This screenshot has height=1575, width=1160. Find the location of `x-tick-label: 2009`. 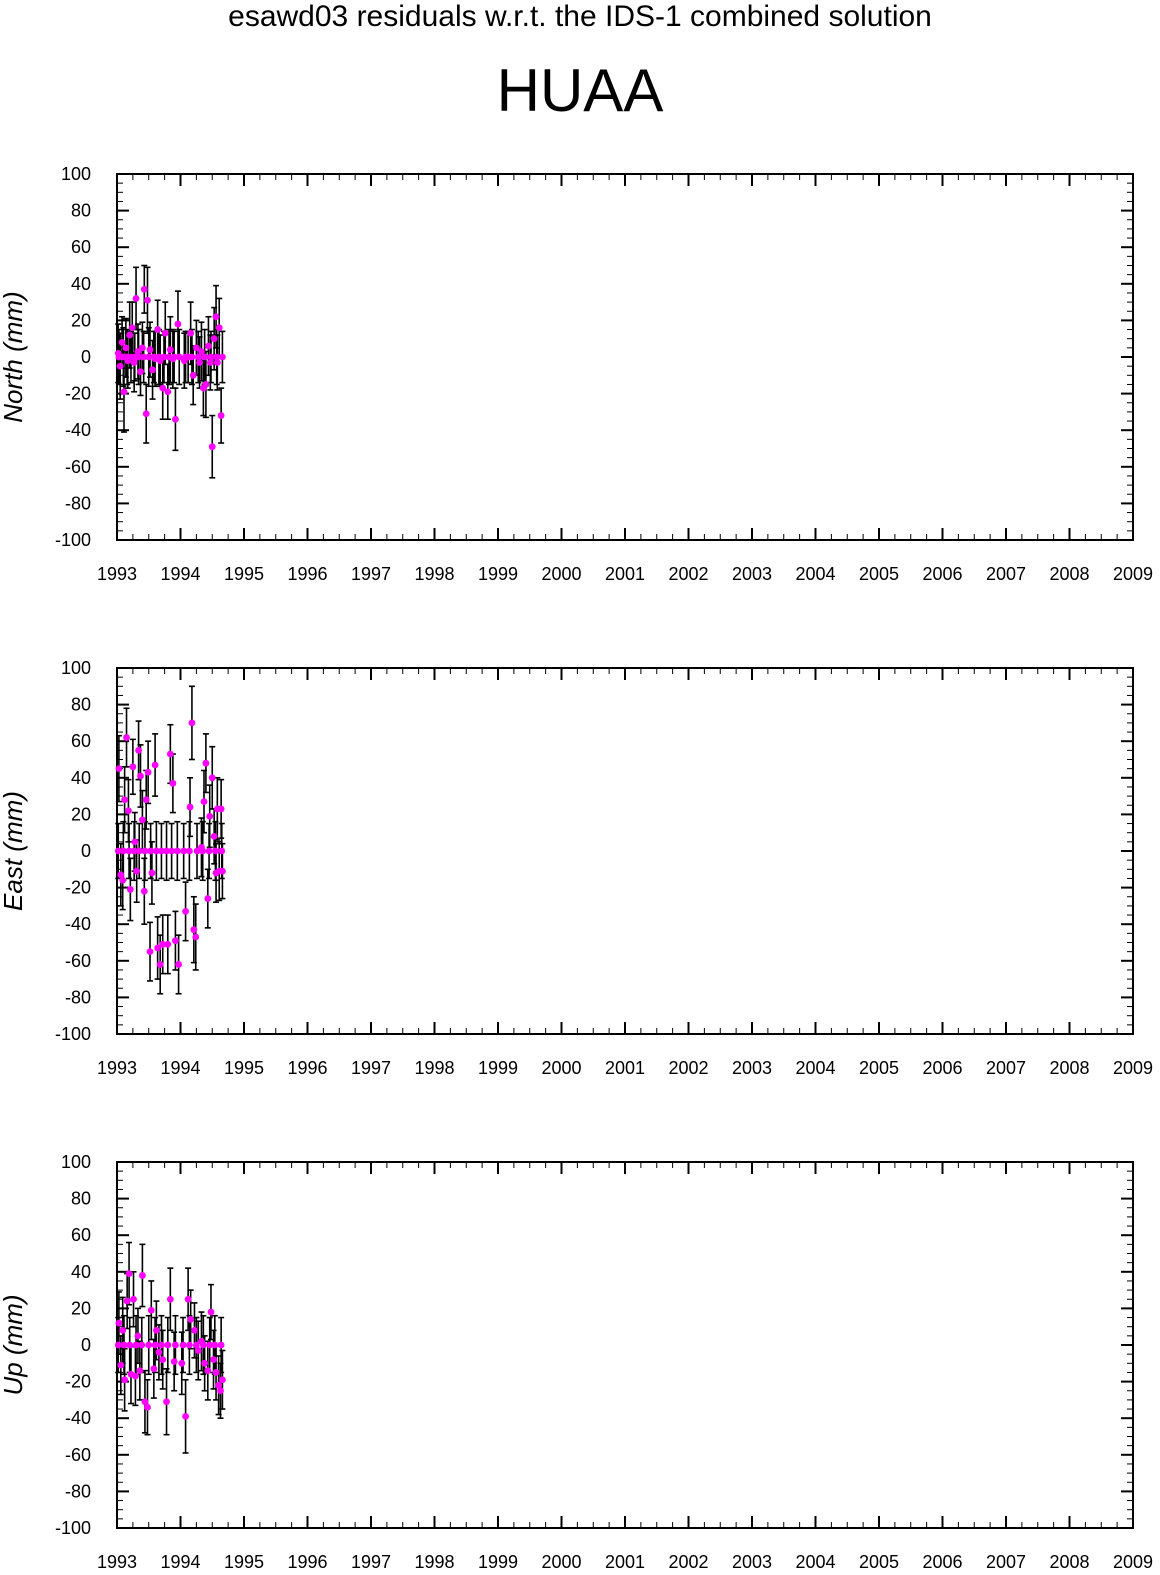

x-tick-label: 2009 is located at coordinates (1133, 1562).